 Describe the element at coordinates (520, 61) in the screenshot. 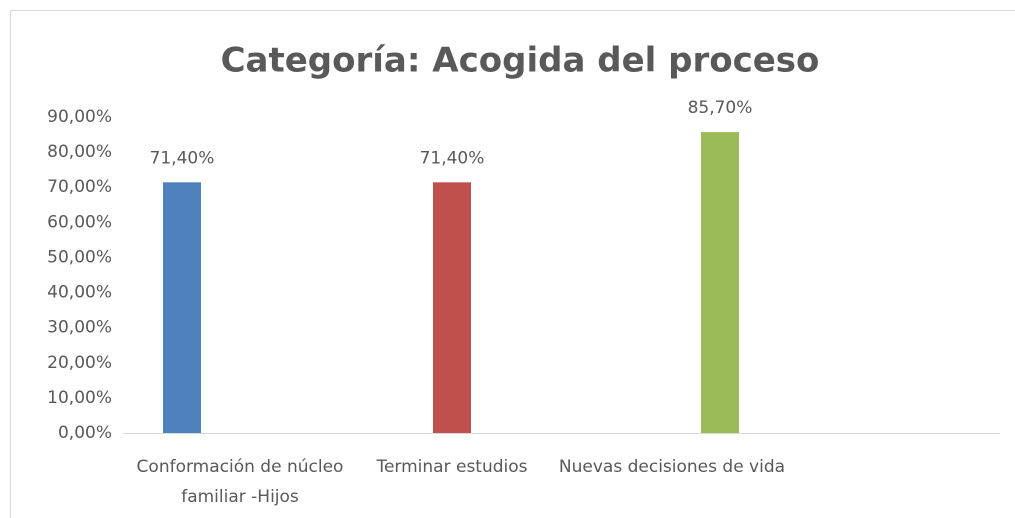

I see `chart-title: Categoría: Acogida del proceso` at that location.